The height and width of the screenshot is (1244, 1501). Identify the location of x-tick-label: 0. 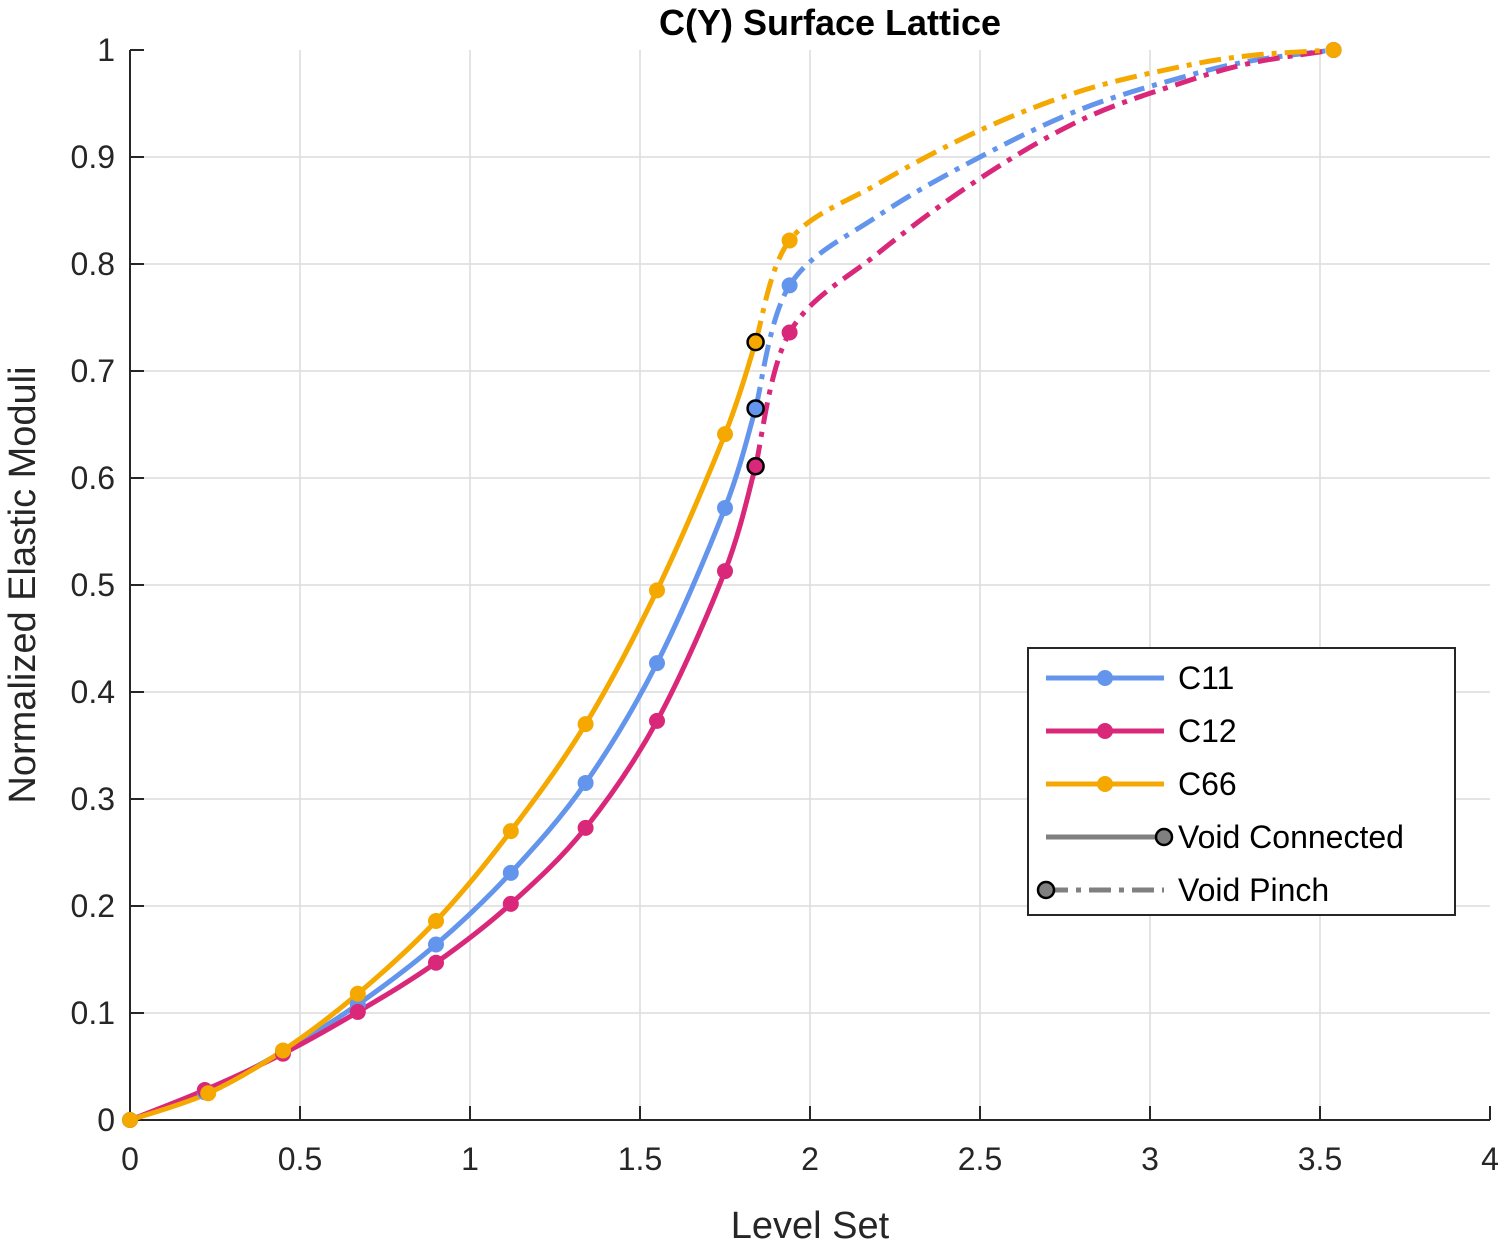
(130, 1159).